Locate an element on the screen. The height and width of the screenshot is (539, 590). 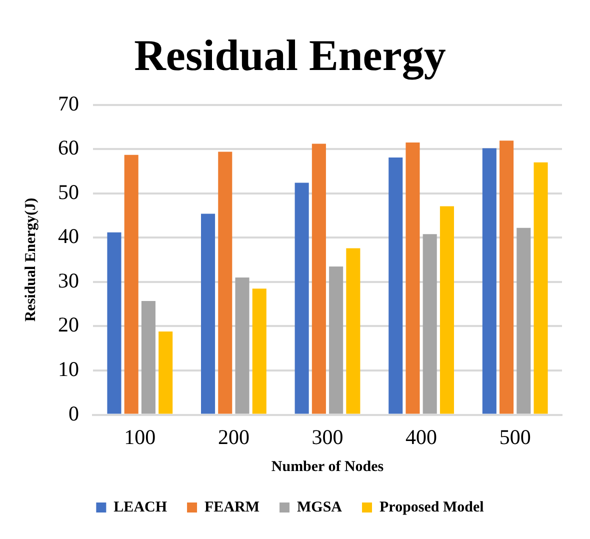
legend-label: Proposed Model is located at coordinates (432, 507).